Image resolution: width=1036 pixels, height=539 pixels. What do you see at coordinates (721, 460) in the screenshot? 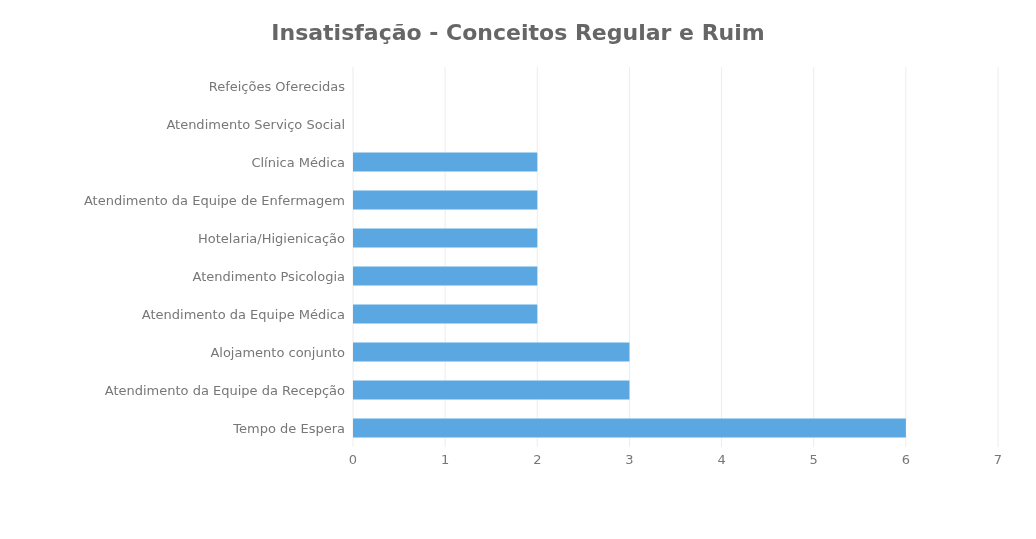
I see `x-tick-label: 4` at bounding box center [721, 460].